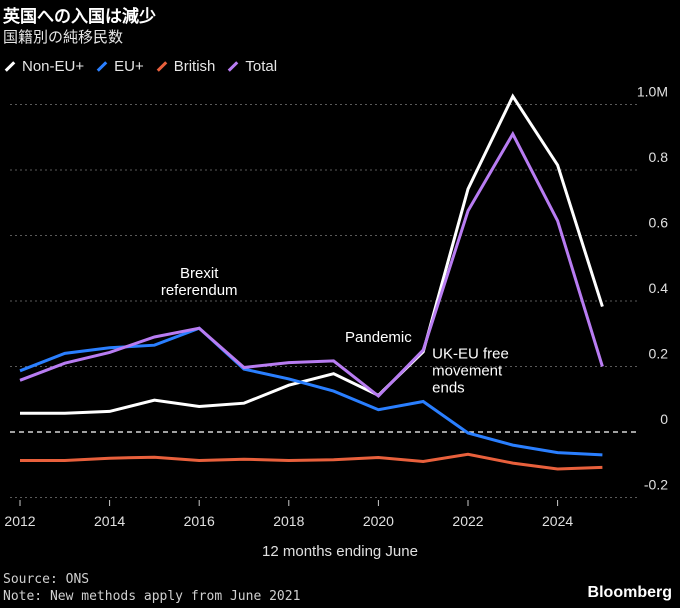  I want to click on y-tick-label-5: 0.8, so click(659, 157).